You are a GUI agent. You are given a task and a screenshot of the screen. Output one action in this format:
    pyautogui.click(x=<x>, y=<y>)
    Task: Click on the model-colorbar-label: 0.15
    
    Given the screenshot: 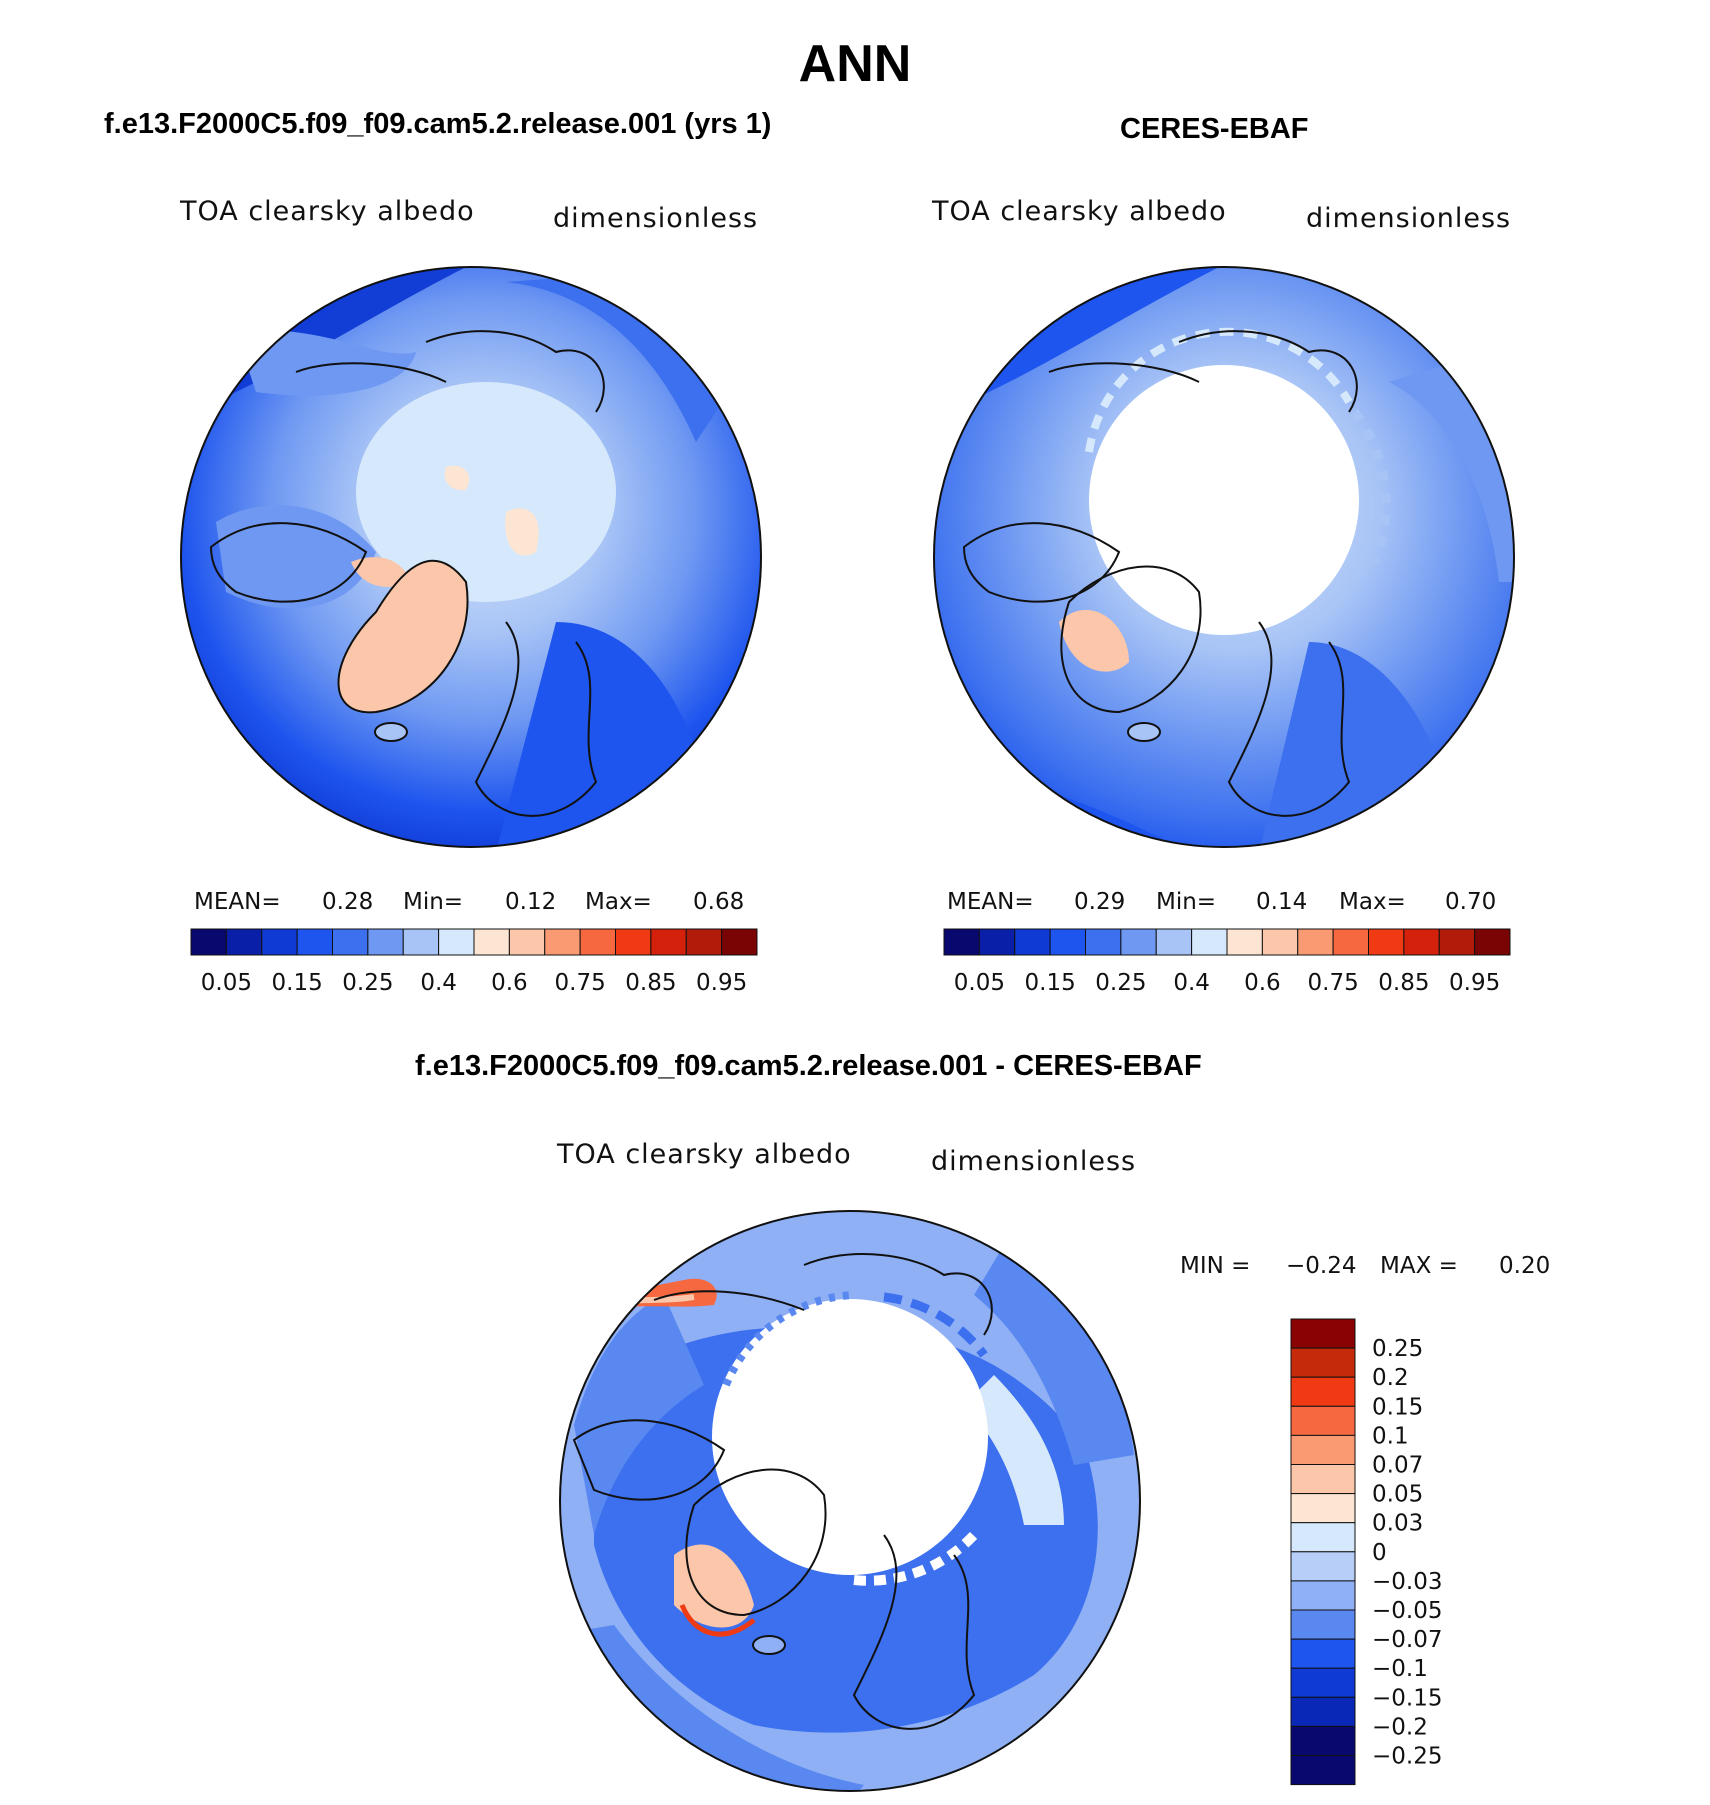 What is the action you would take?
    pyautogui.click(x=297, y=983)
    